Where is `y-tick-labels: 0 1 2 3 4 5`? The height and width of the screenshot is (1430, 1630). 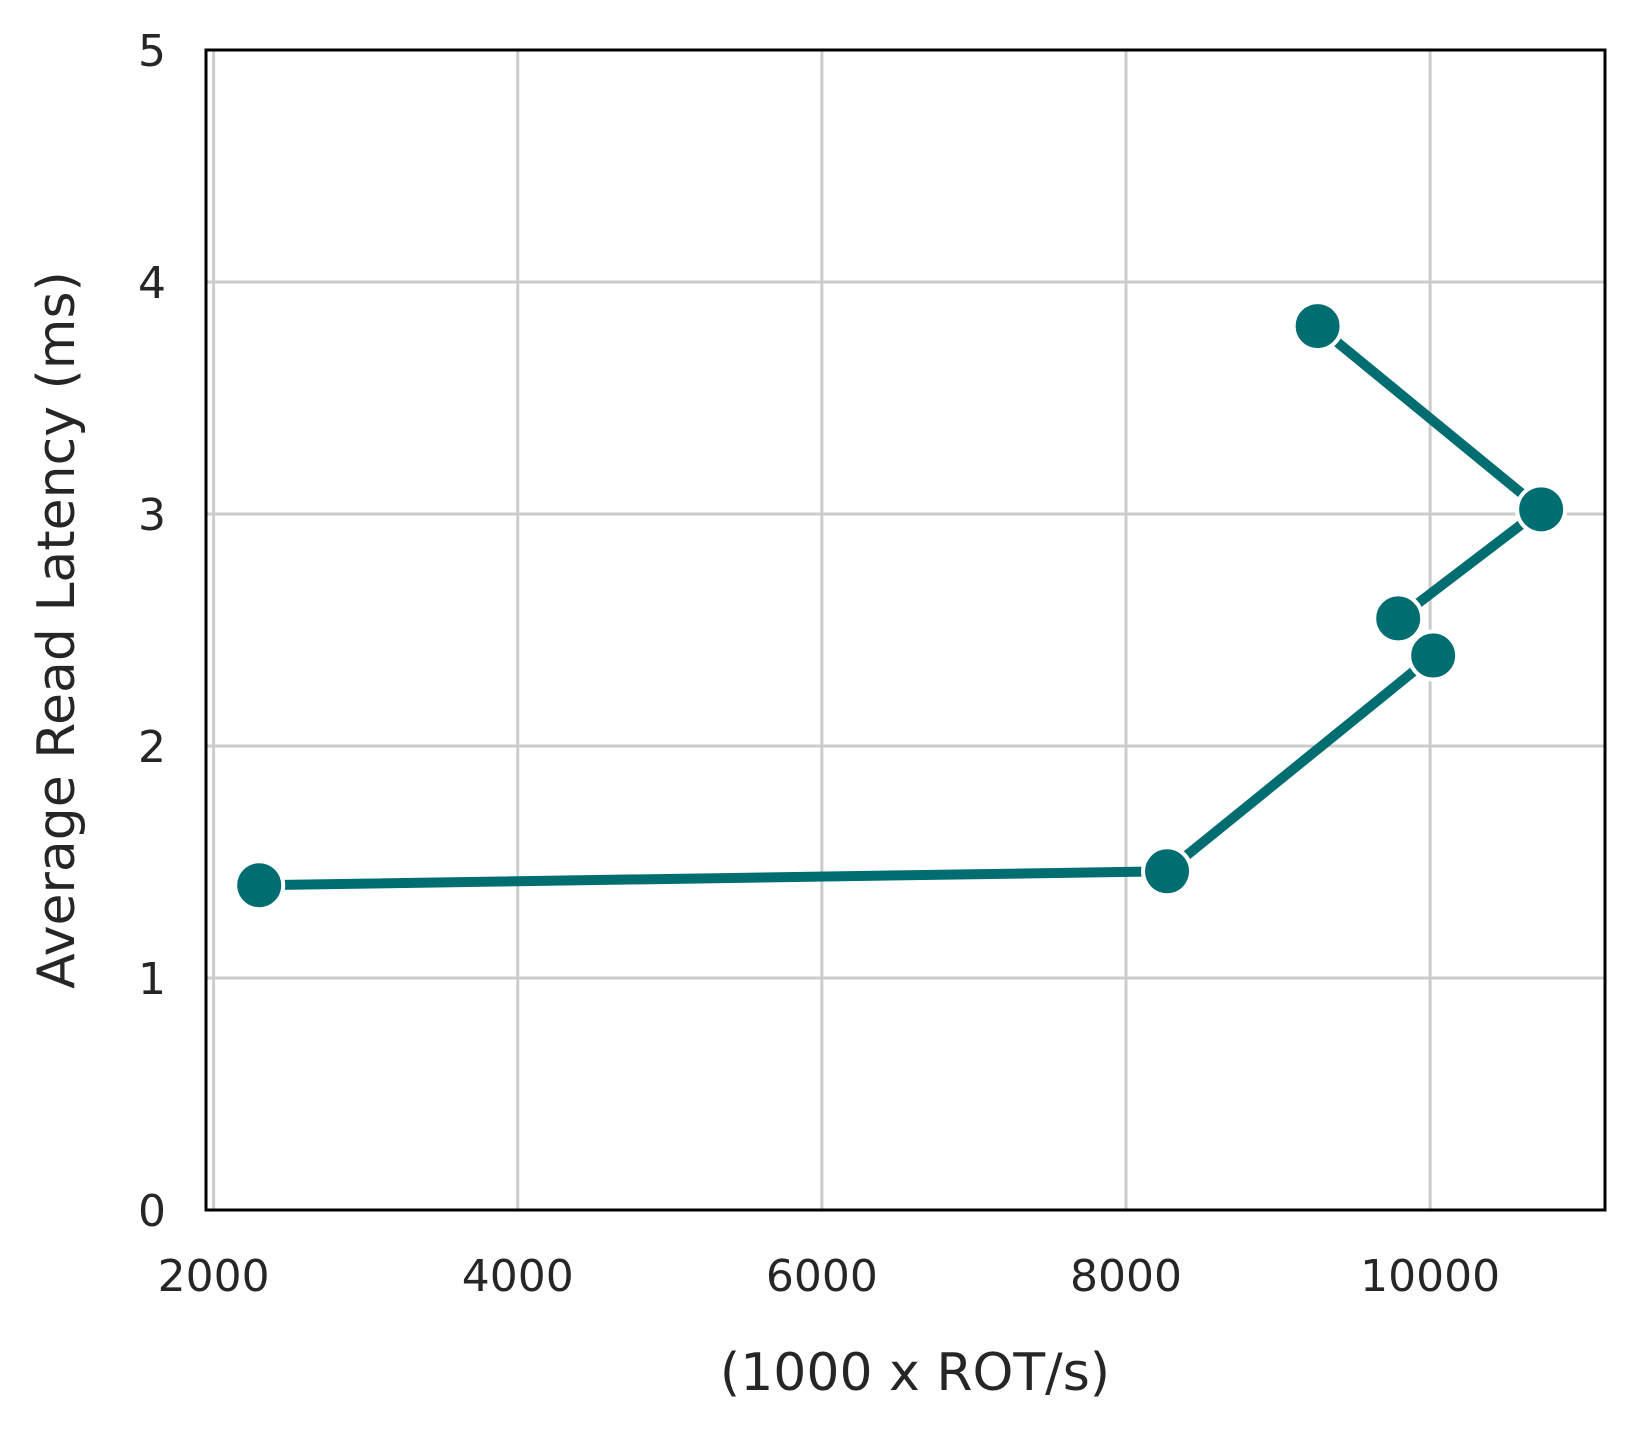 y-tick-labels: 0 1 2 3 4 5 is located at coordinates (152, 631).